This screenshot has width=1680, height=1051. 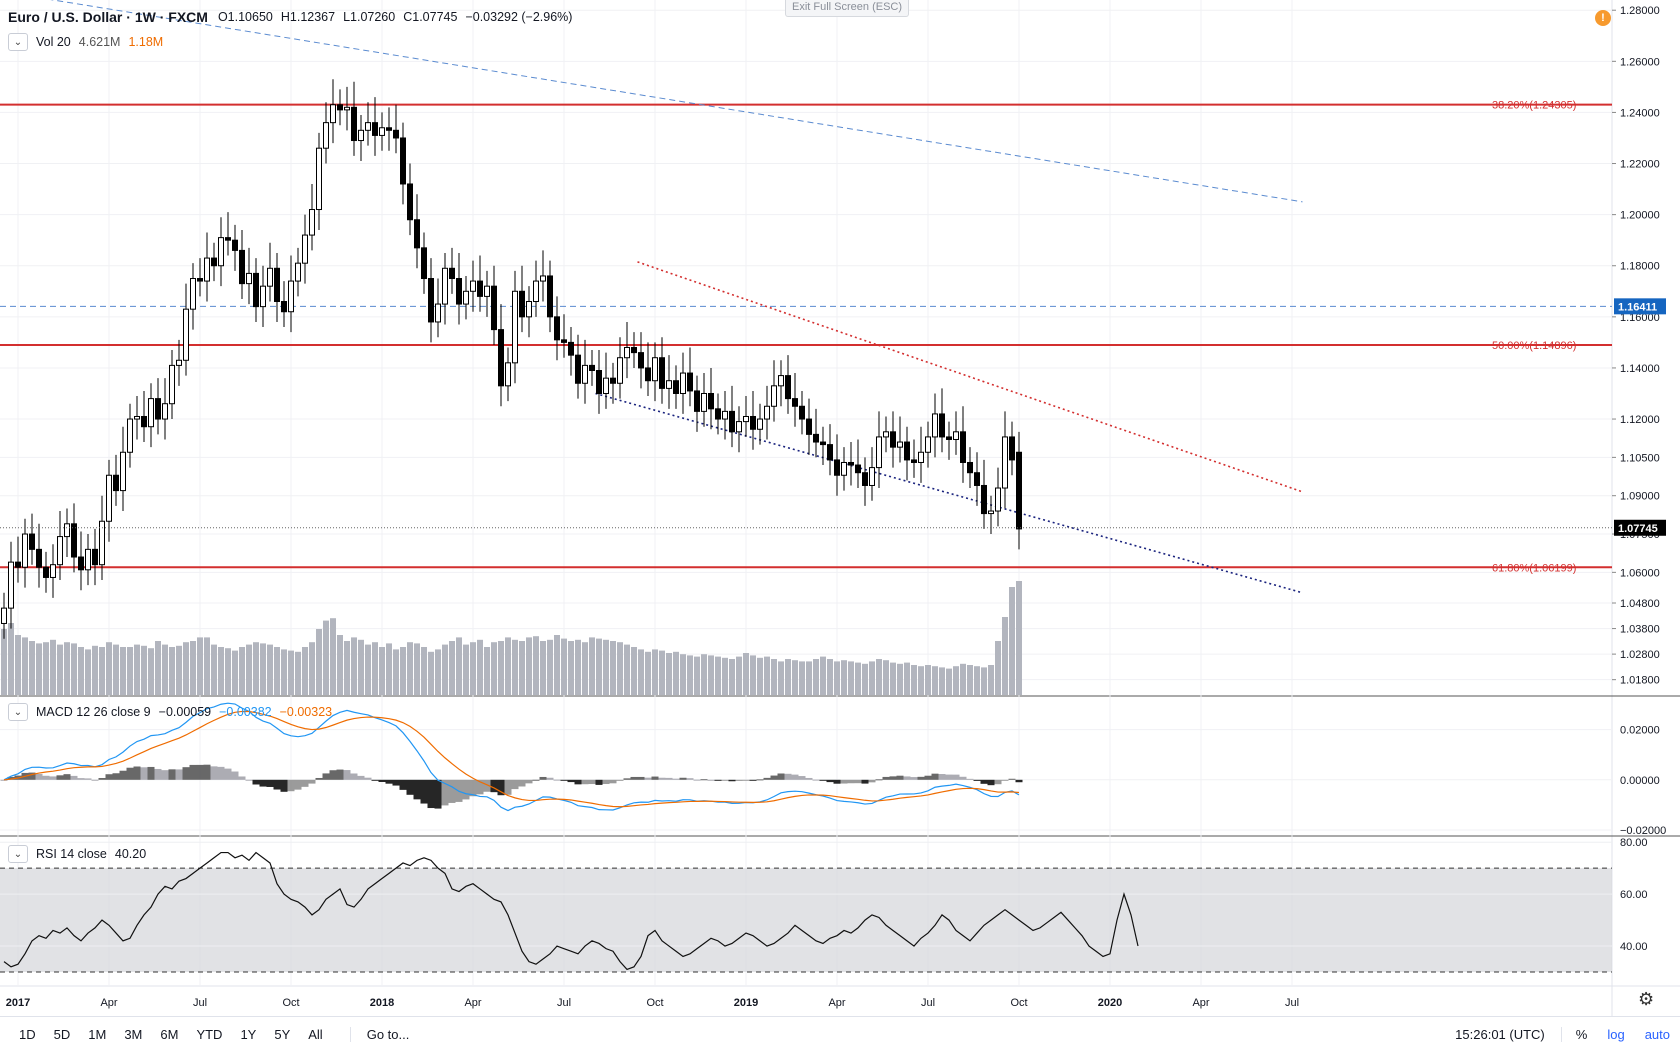 What do you see at coordinates (282, 1034) in the screenshot?
I see `range-5y: 5Y` at bounding box center [282, 1034].